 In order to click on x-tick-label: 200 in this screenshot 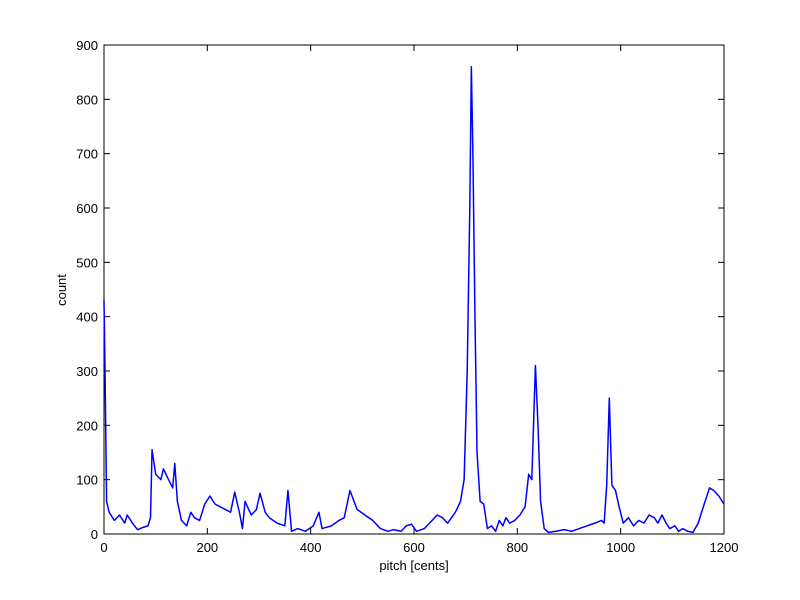, I will do `click(207, 547)`.